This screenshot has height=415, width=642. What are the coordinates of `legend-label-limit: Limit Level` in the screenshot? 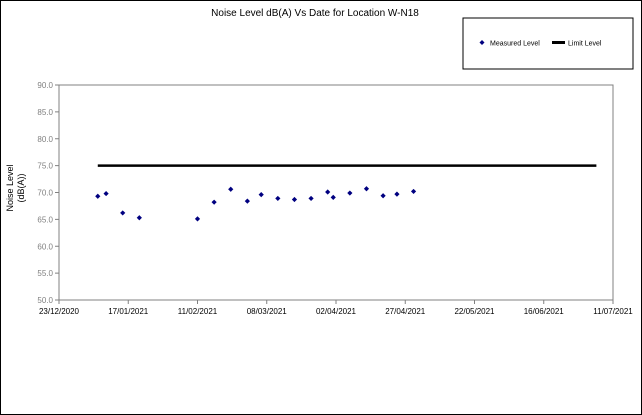 It's located at (585, 44).